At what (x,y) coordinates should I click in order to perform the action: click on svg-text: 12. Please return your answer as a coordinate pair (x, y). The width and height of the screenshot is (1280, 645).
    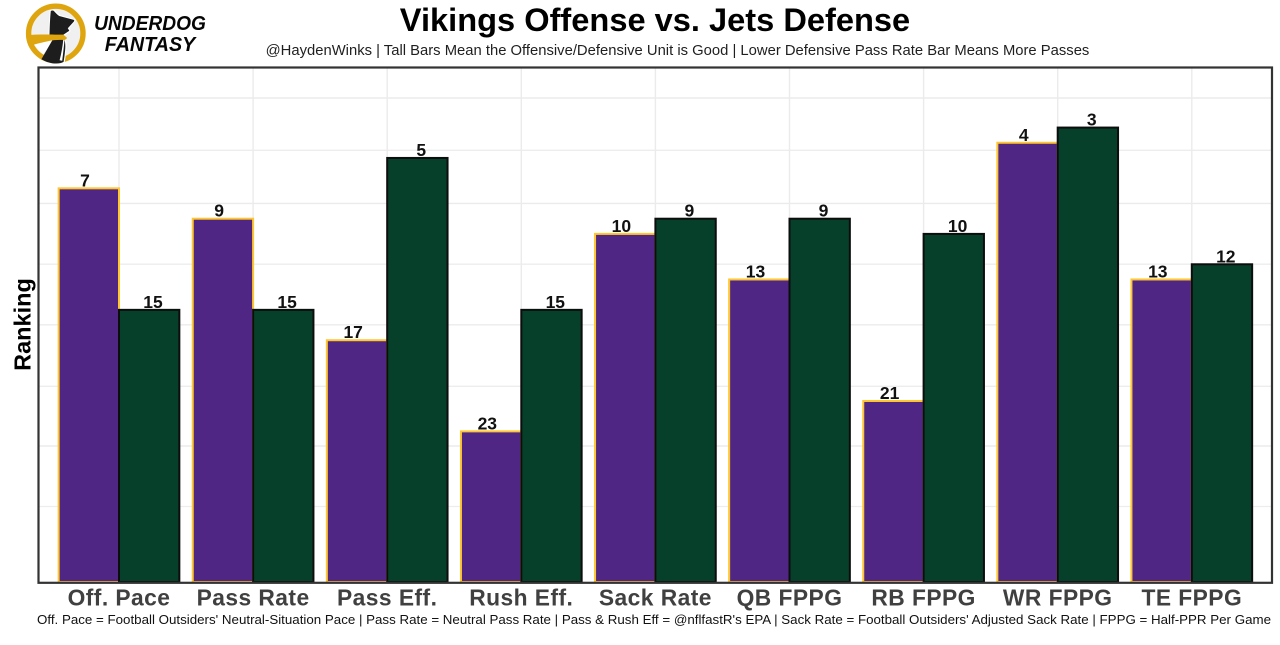
    Looking at the image, I should click on (1226, 256).